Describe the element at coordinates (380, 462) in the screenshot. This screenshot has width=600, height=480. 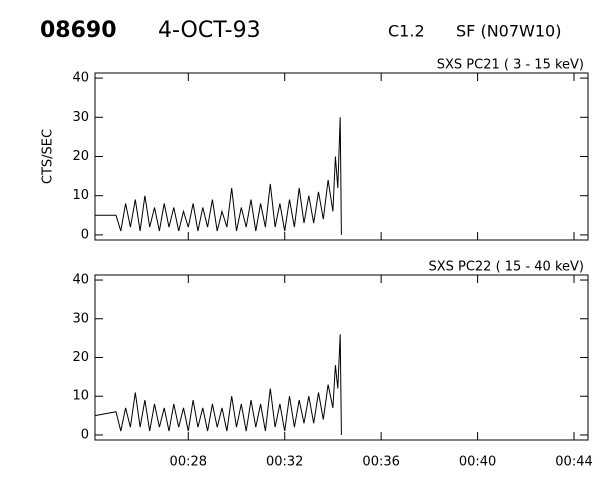
I see `x-tick-label: 00:36` at that location.